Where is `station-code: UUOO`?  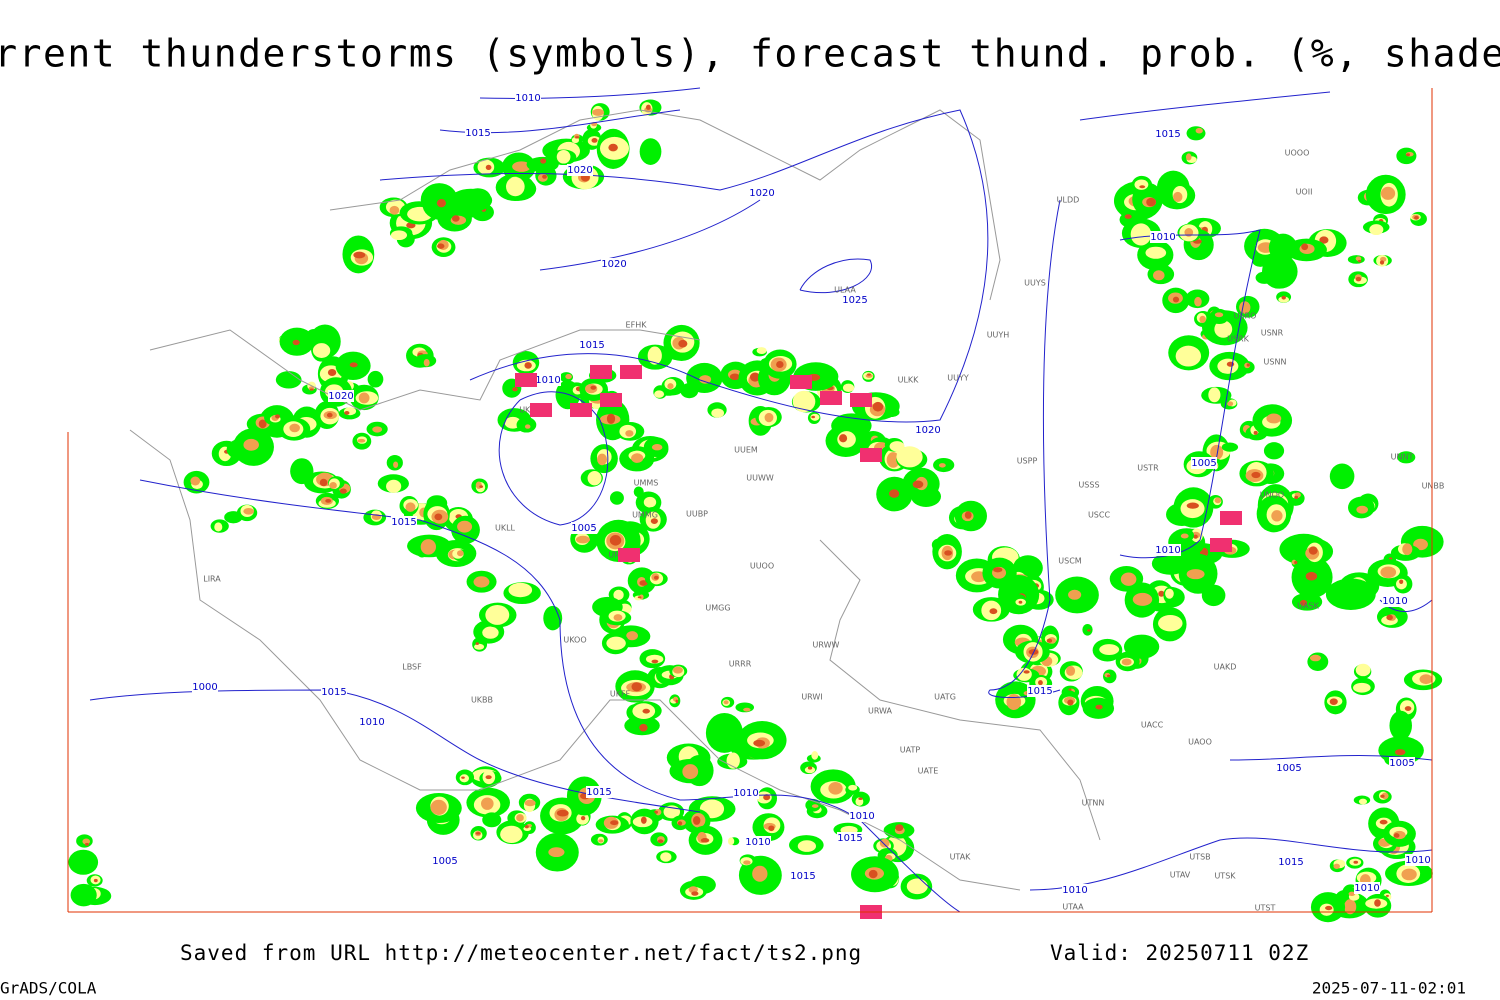
station-code: UUOO is located at coordinates (762, 566).